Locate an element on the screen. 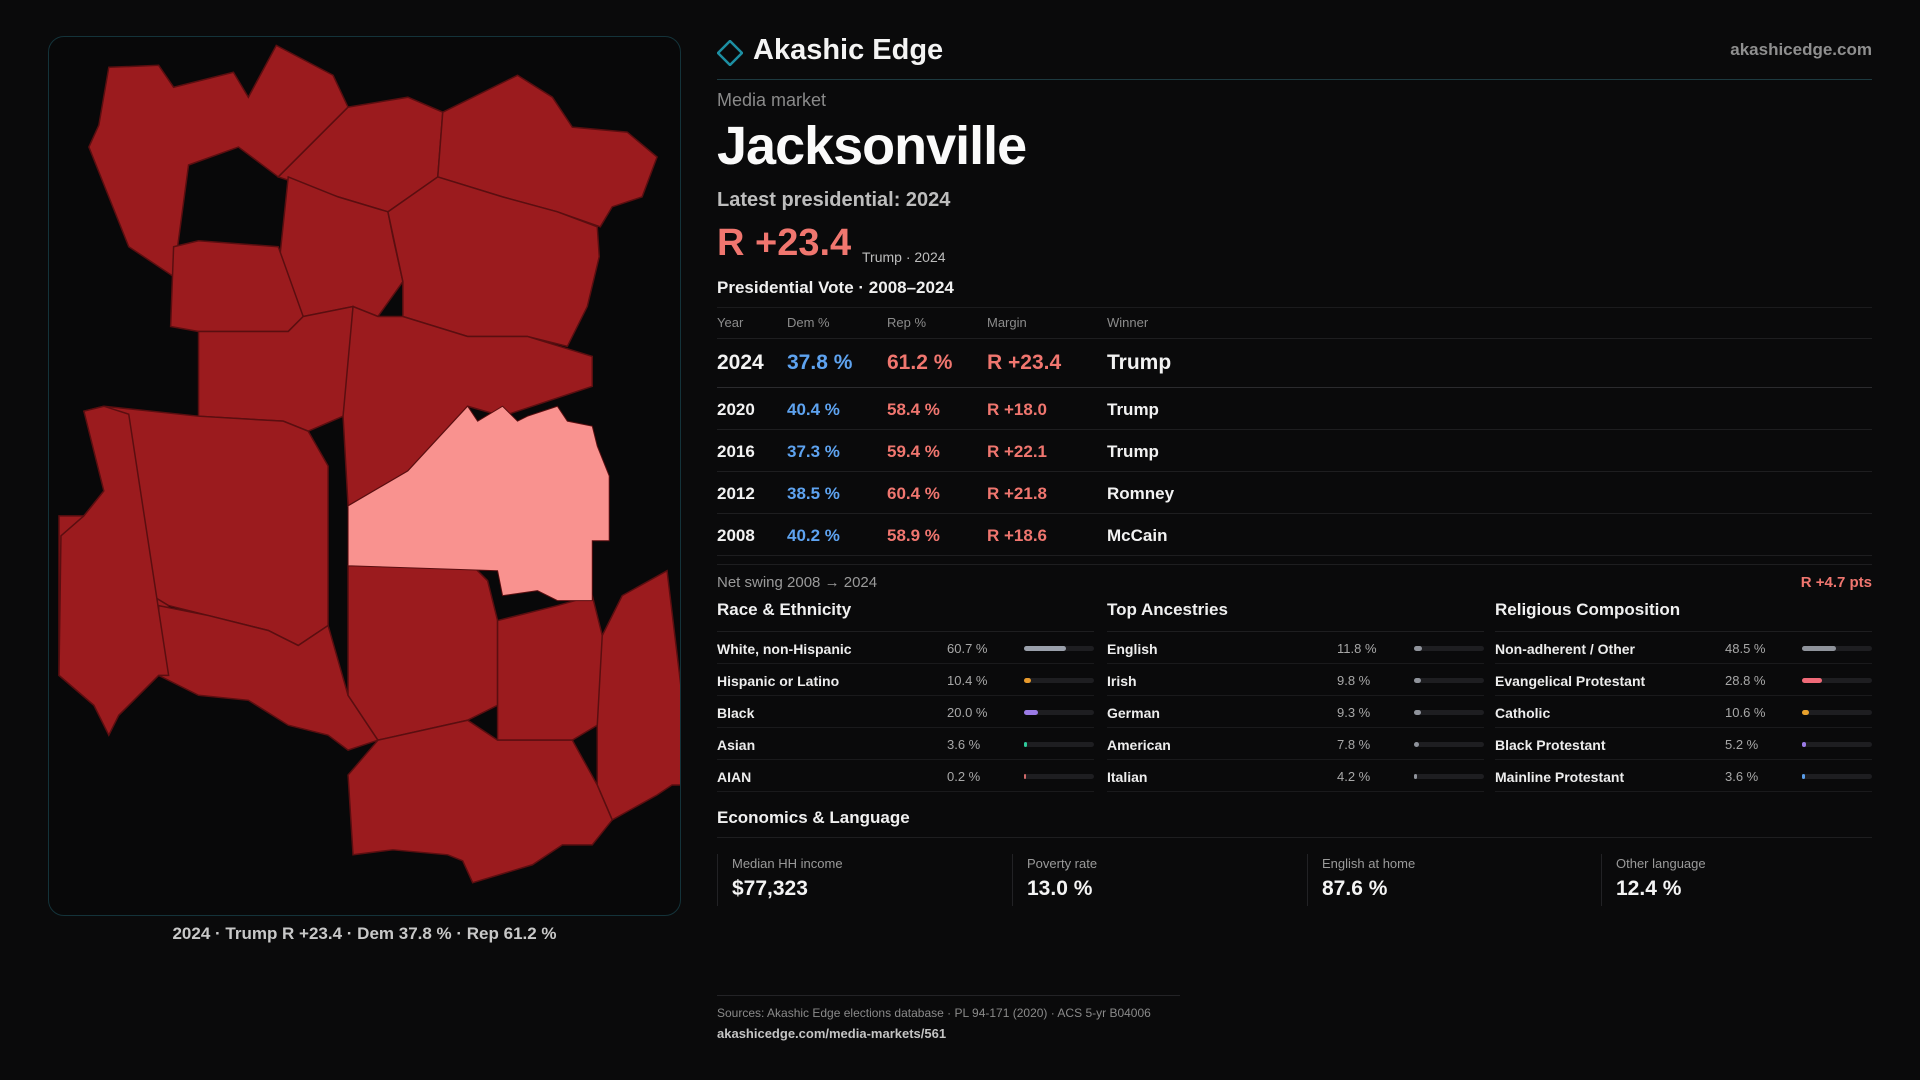 The height and width of the screenshot is (1080, 1920). table-header-row: Year Dem % Rep % Margin Winner is located at coordinates (1294, 323).